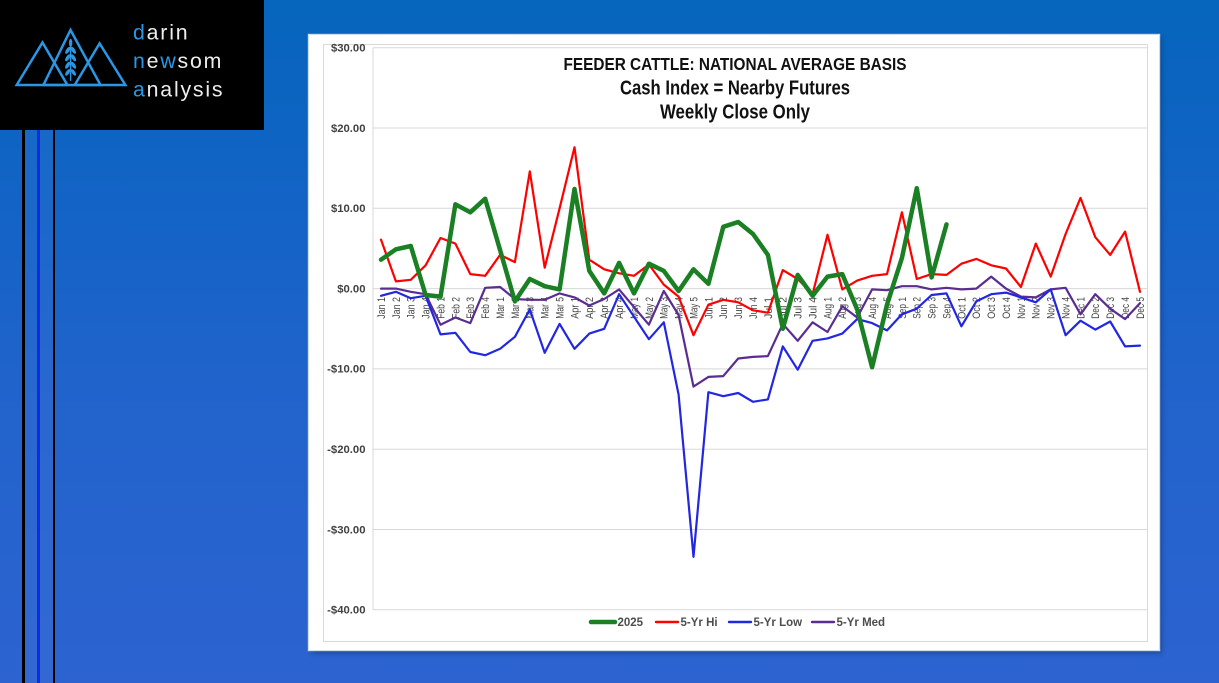 This screenshot has height=683, width=1219. Describe the element at coordinates (1067, 308) in the screenshot. I see `svg-text: Nov 4` at that location.